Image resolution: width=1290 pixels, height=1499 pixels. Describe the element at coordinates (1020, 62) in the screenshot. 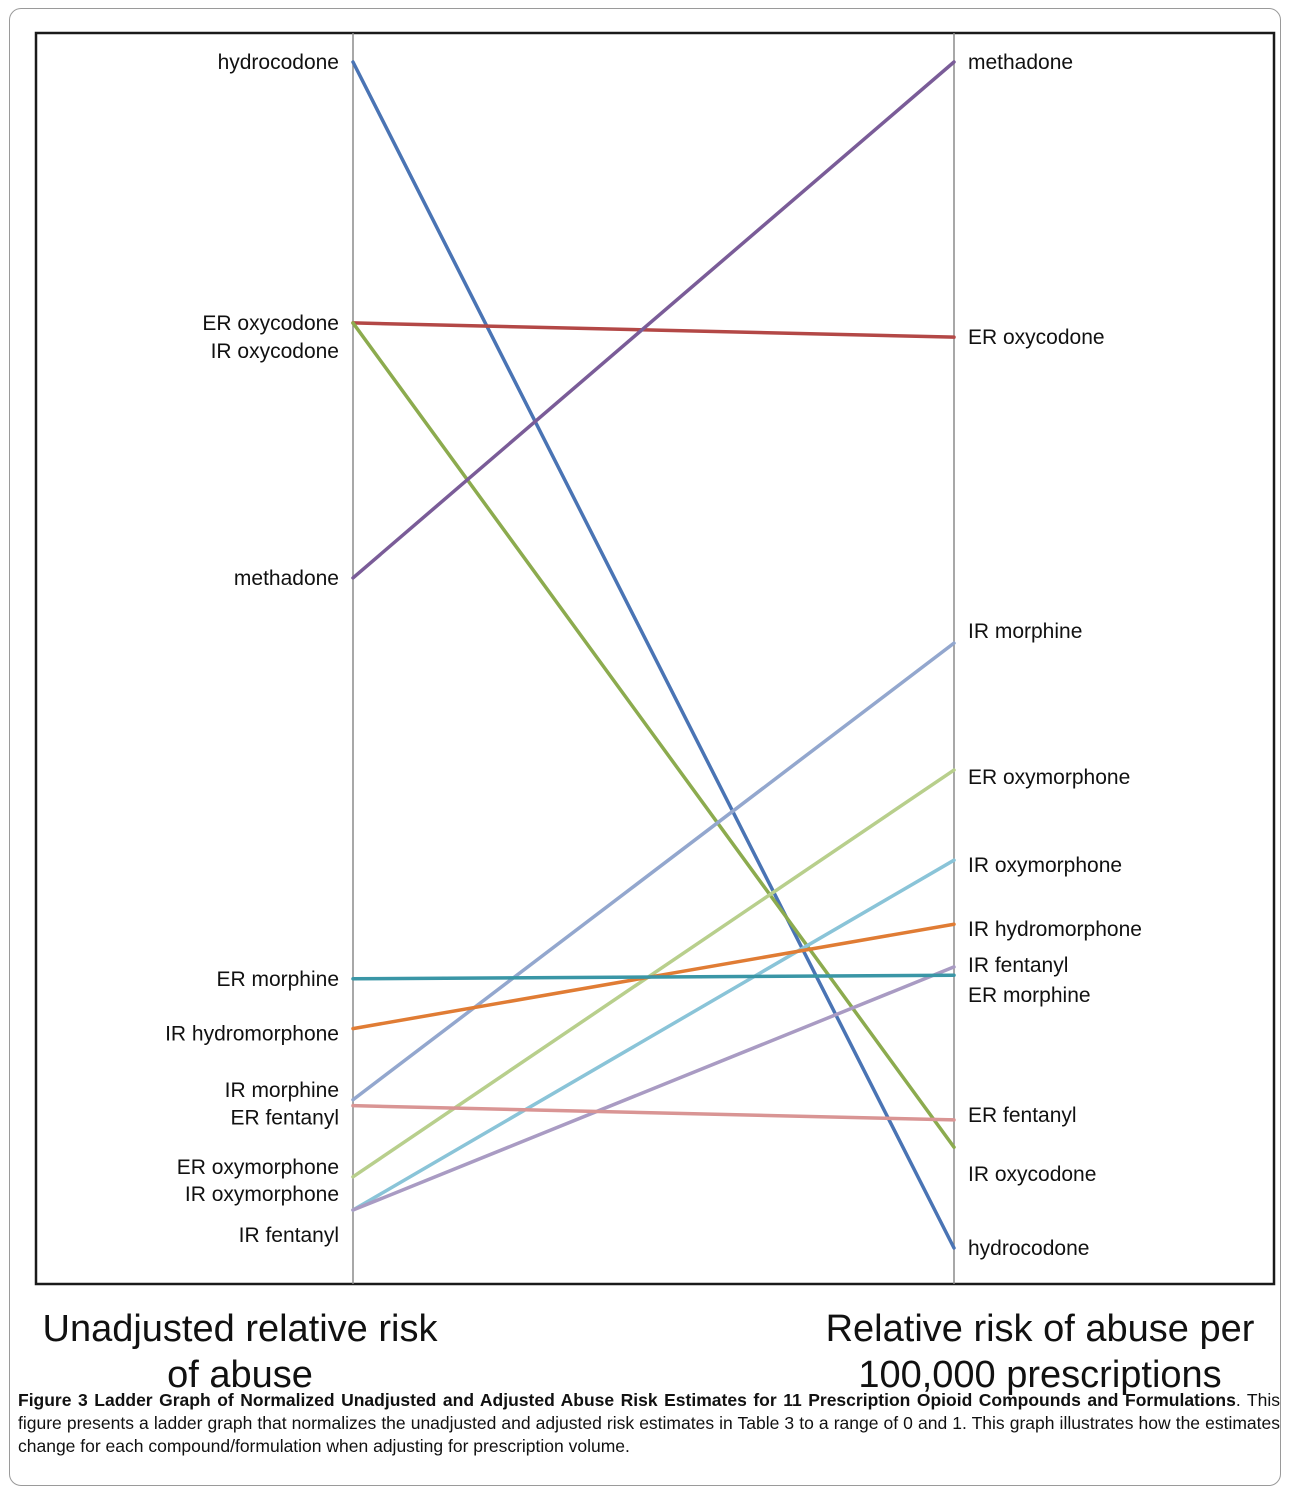

I see `right-label-methadone: methadone` at that location.